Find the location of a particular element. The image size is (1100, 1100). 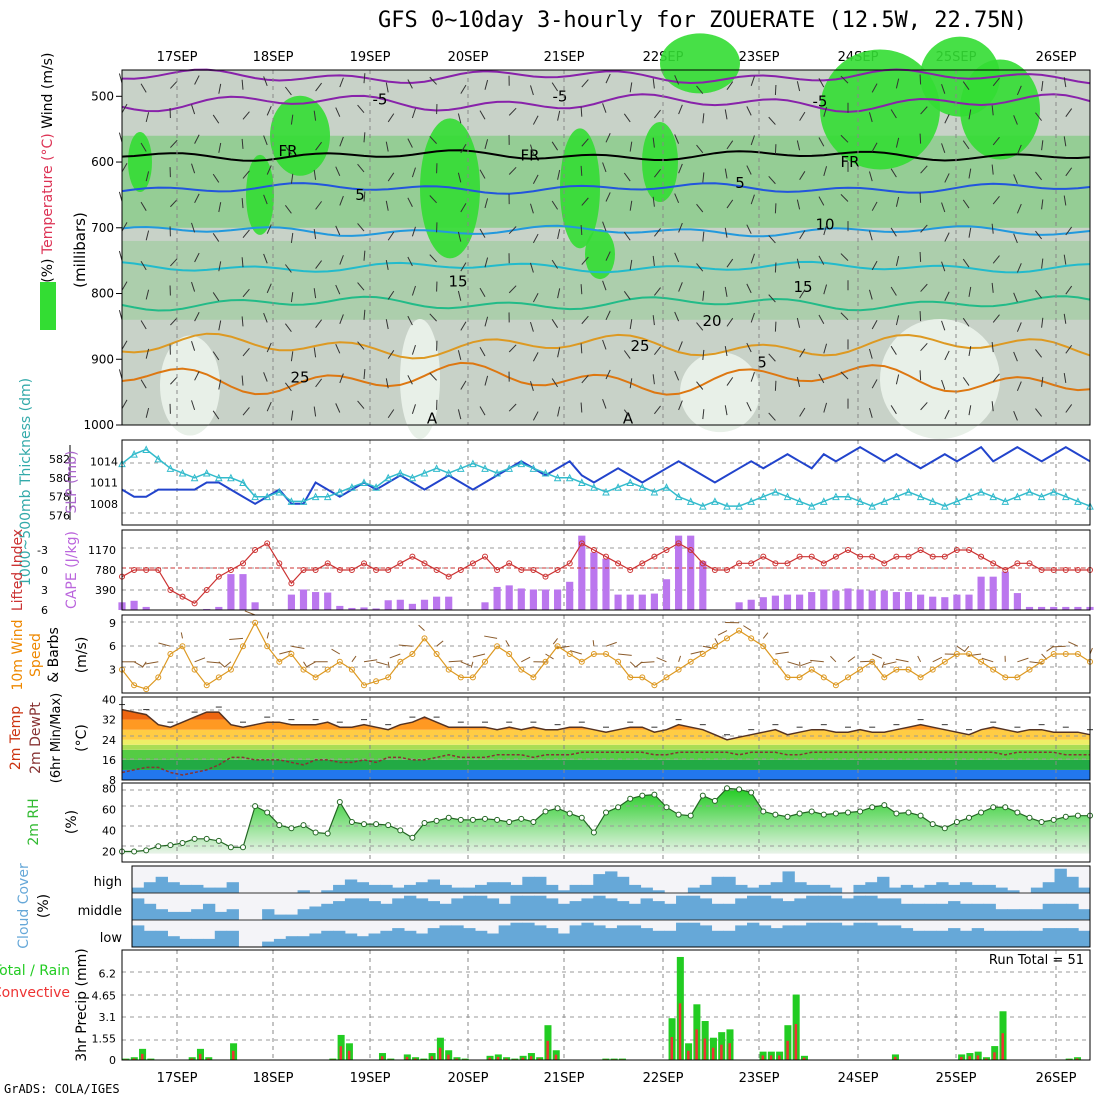

dry-cell is located at coordinates (720, 392).